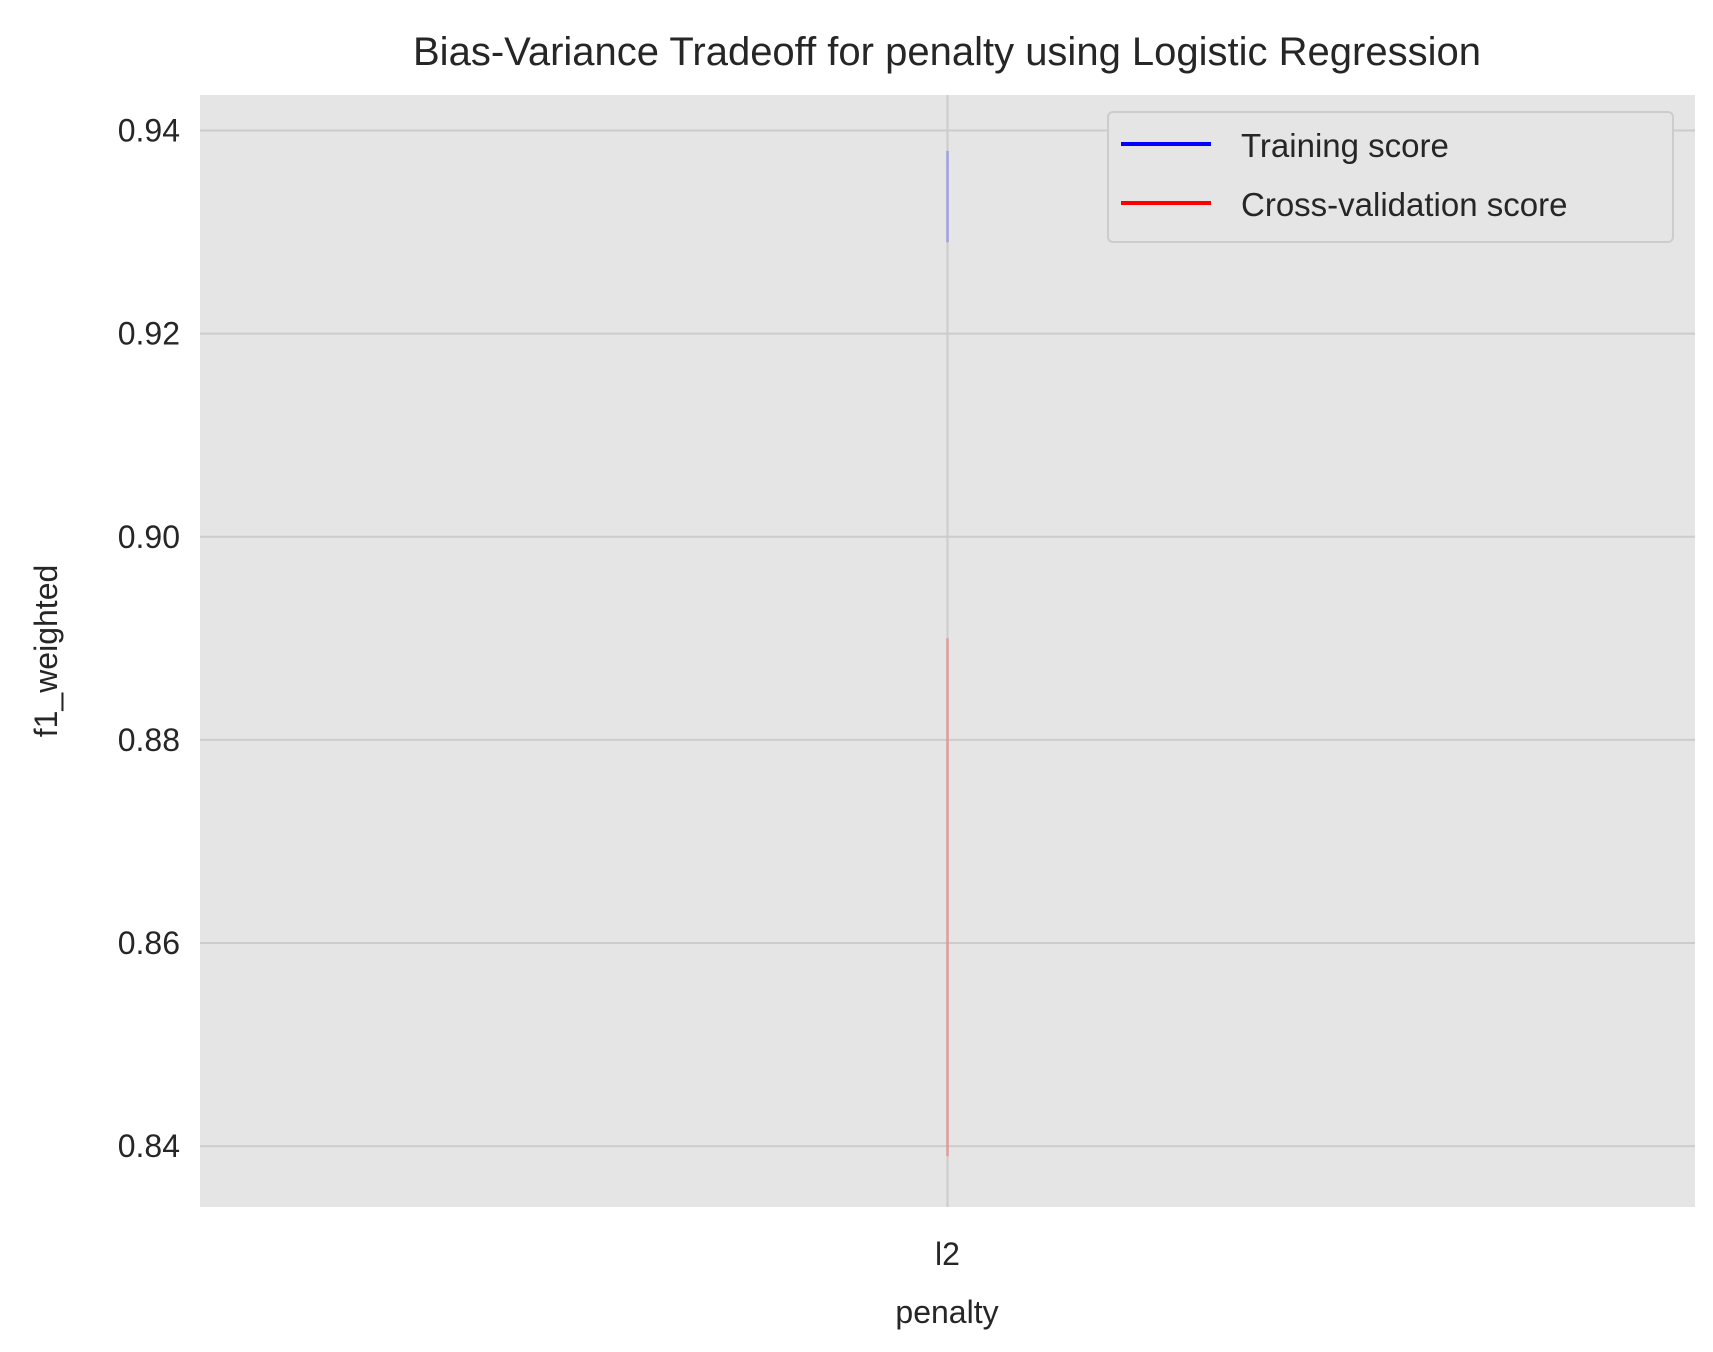 This screenshot has height=1352, width=1713. What do you see at coordinates (1404, 204) in the screenshot?
I see `legend-label-cross-validation: Cross-validation score` at bounding box center [1404, 204].